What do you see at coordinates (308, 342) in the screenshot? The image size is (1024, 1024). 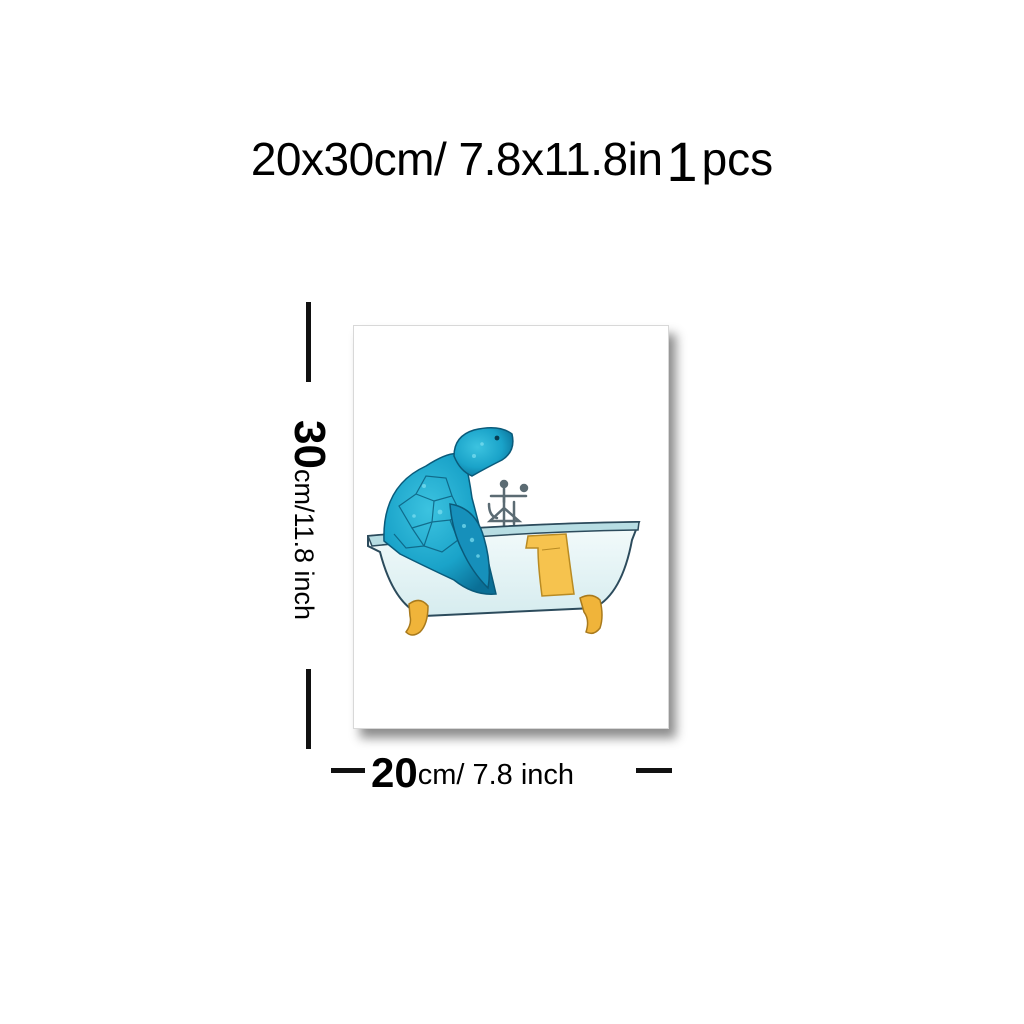 I see `height-dimension-line-top` at bounding box center [308, 342].